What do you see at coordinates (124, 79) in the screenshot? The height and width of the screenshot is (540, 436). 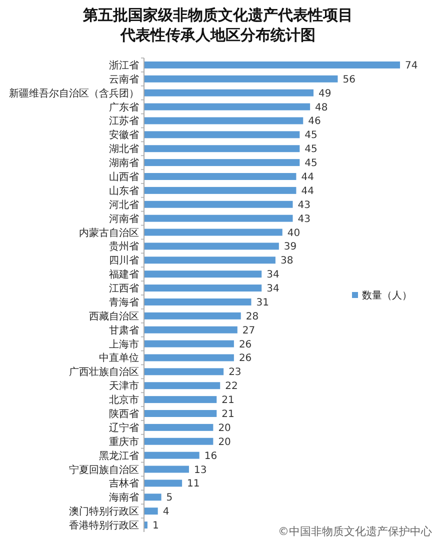 I see `y-tick-label: 云南省` at bounding box center [124, 79].